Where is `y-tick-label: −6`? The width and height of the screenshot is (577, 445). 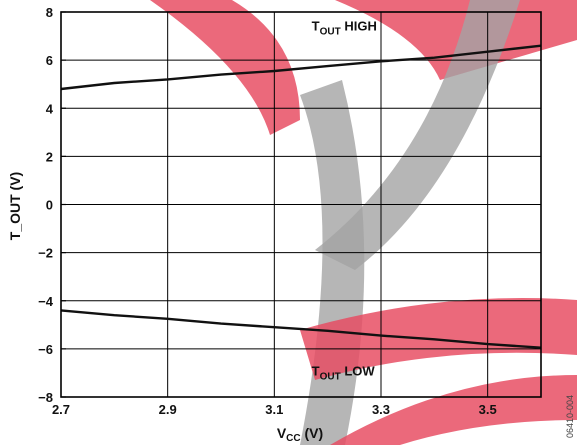 y-tick-label: −6 is located at coordinates (45, 349).